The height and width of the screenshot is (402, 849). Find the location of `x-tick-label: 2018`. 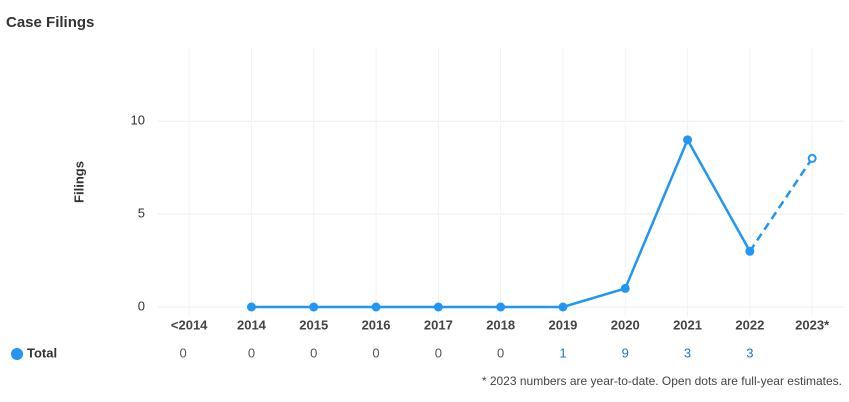

x-tick-label: 2018 is located at coordinates (500, 324).